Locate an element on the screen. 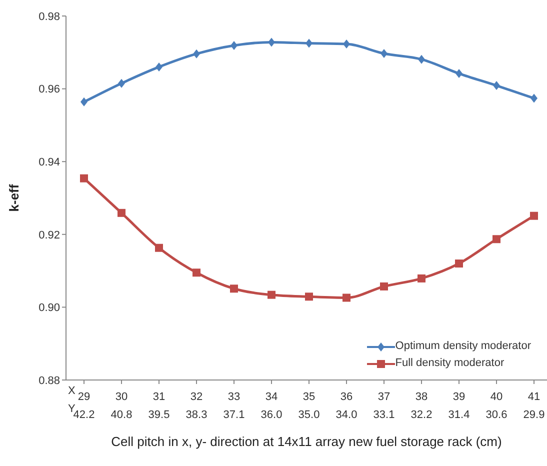 The image size is (547, 466). x-tick-label: 38 32.2 is located at coordinates (421, 406).